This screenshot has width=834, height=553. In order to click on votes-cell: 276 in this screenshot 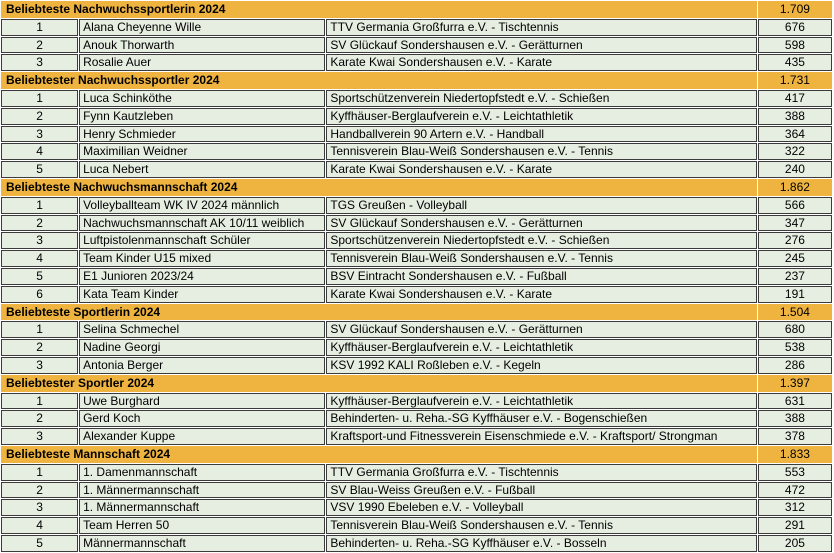, I will do `click(794, 241)`.